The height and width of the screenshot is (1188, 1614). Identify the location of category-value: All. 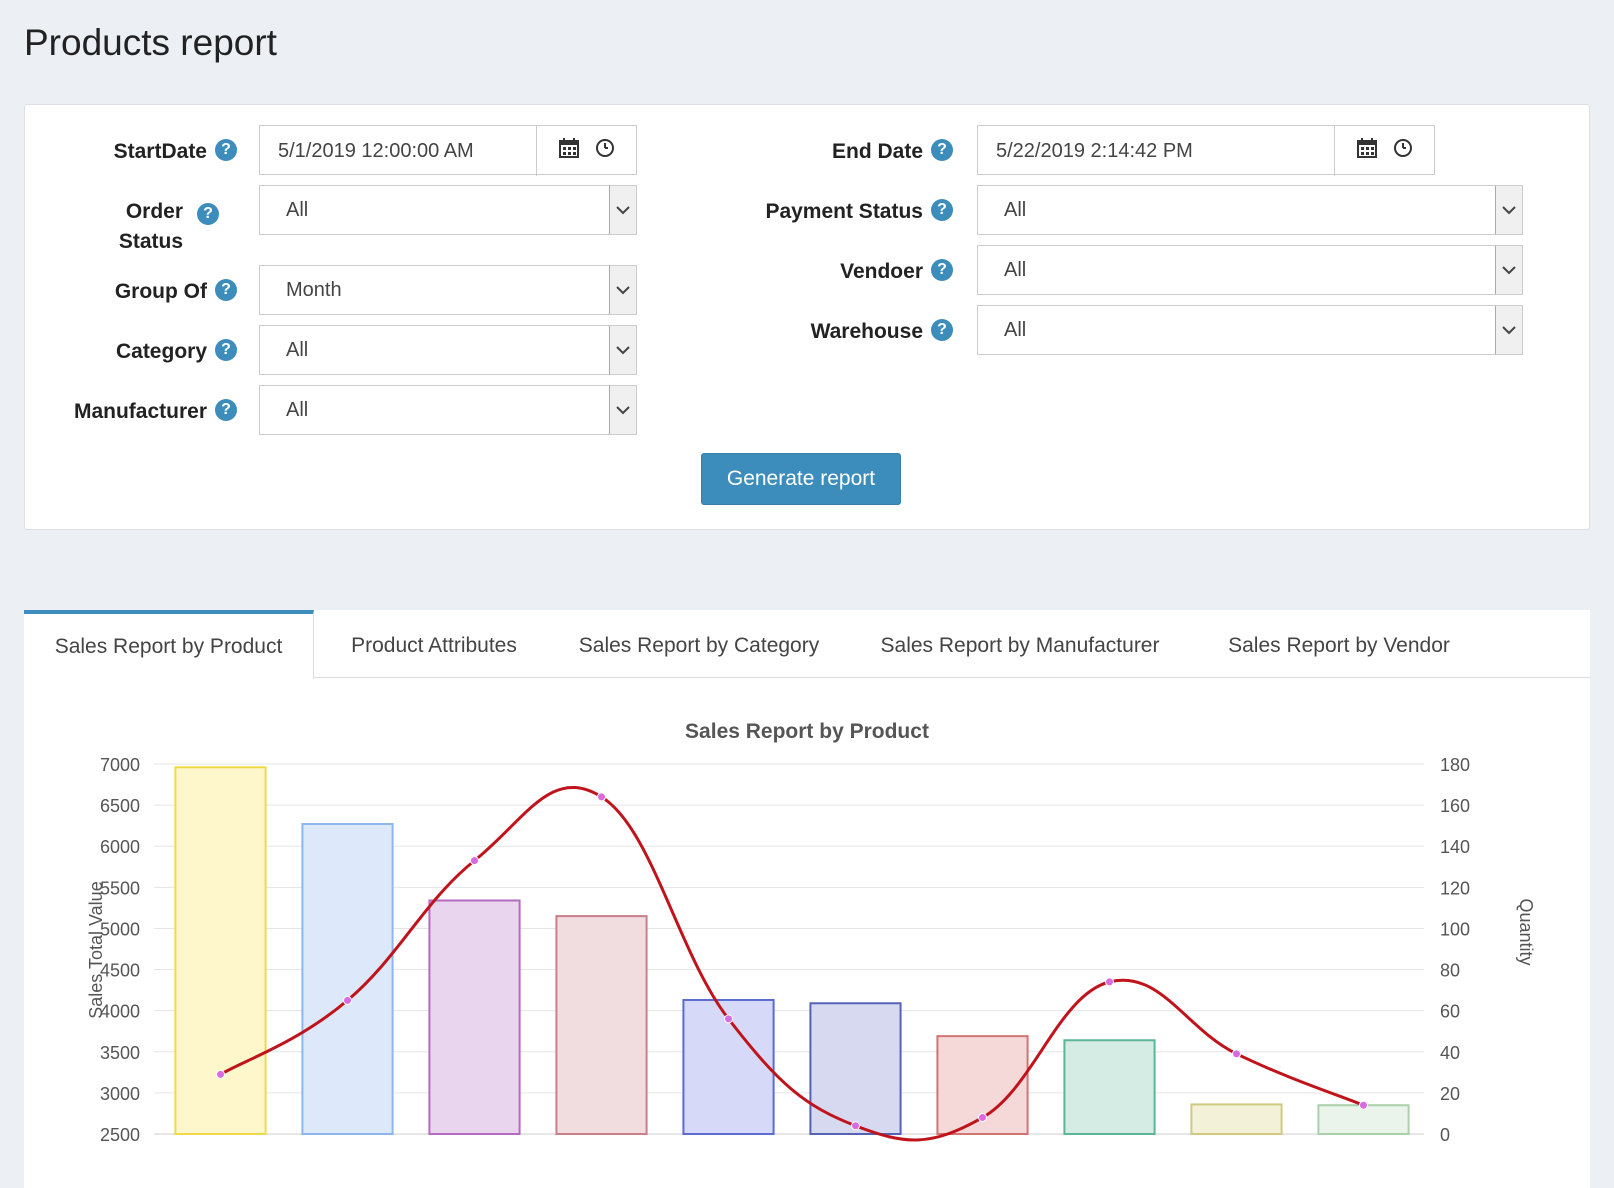
(297, 350).